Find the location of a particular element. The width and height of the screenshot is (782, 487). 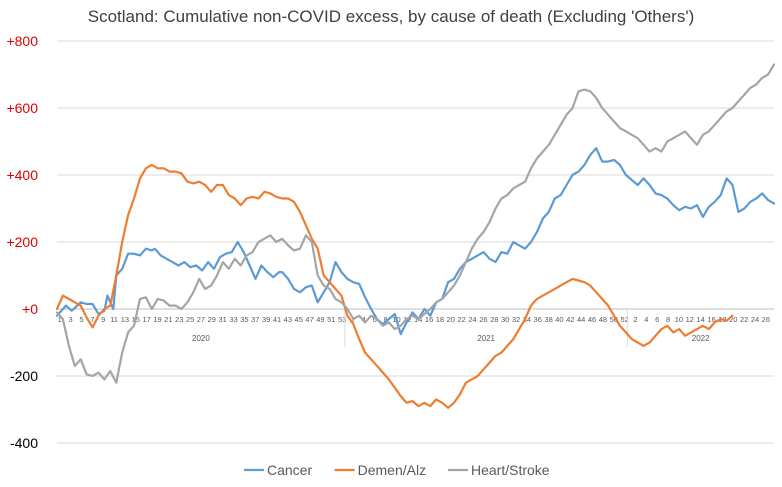

x-tick-label: 31 is located at coordinates (222, 319).